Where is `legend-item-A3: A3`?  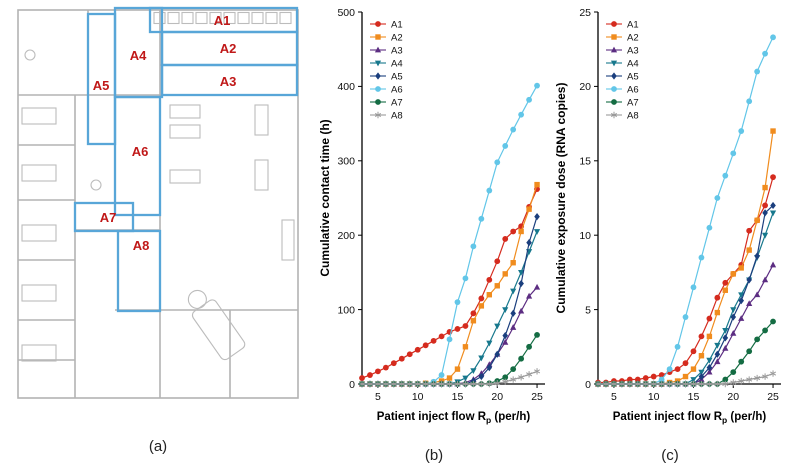
legend-item-A3: A3 is located at coordinates (622, 51).